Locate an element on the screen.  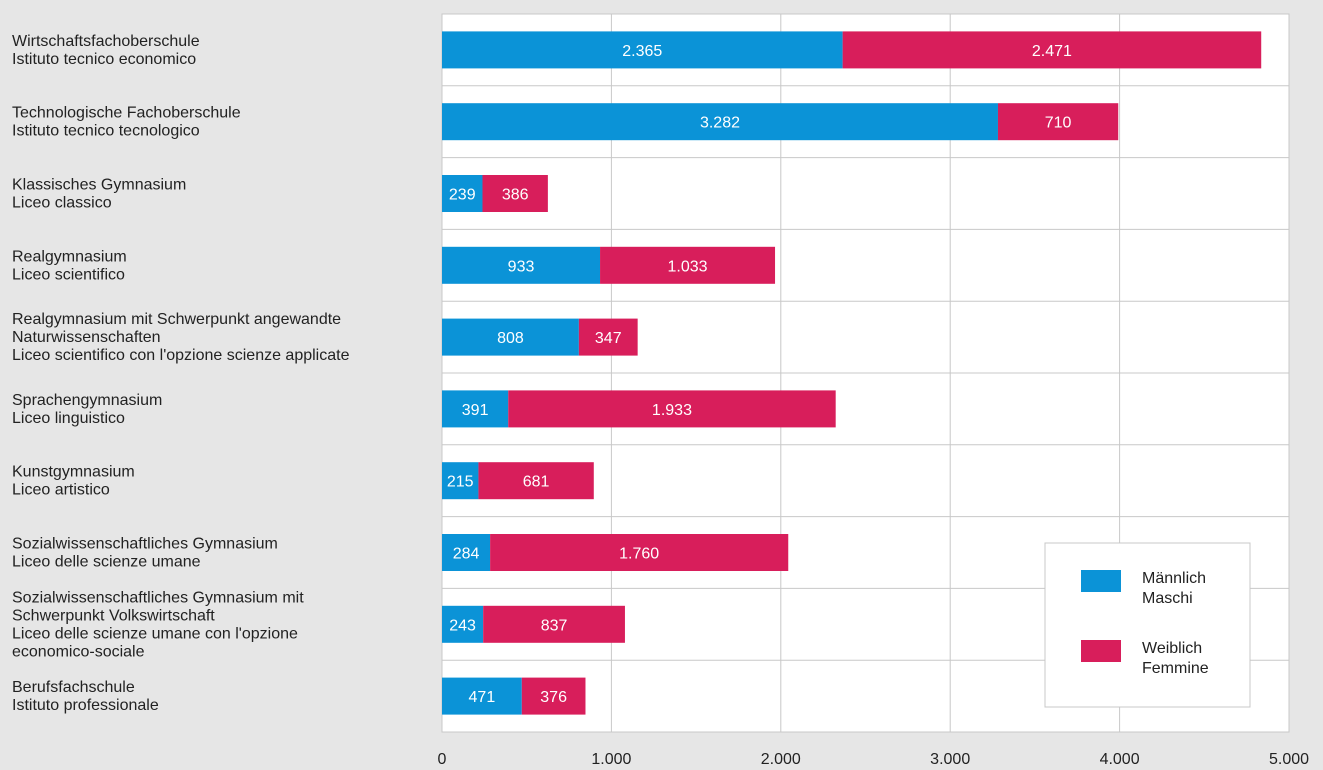
category-label-line: Liceo delle scienze umane is located at coordinates (106, 562).